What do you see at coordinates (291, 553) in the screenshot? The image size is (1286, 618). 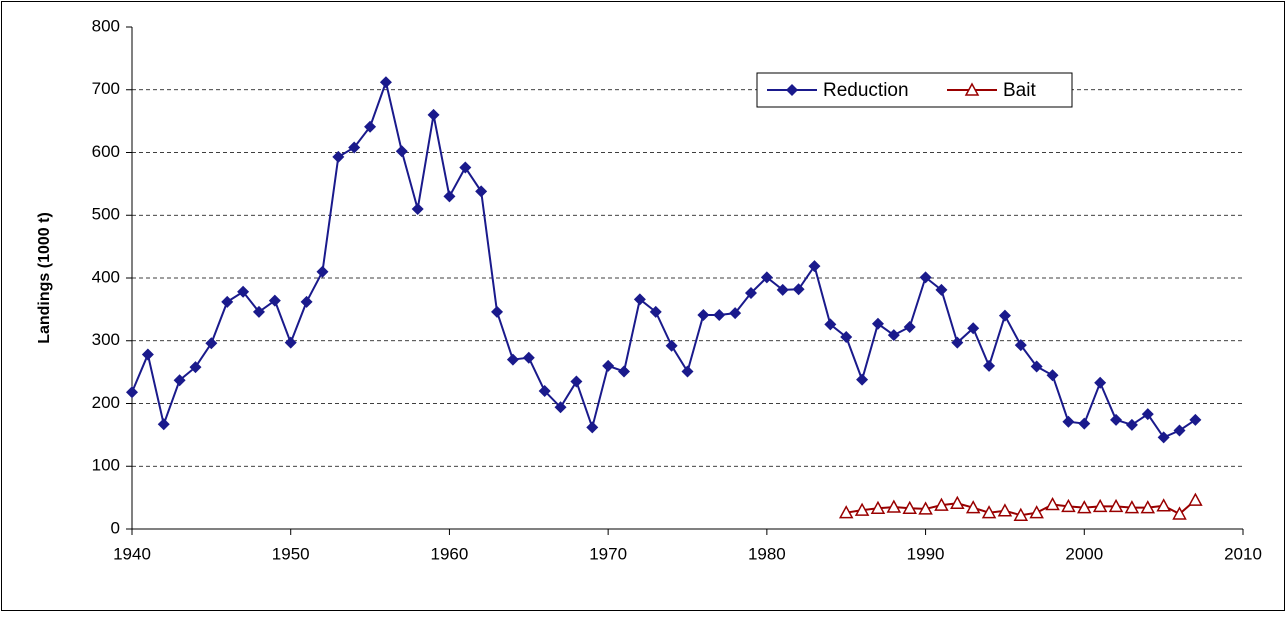 I see `x-tick-label: 1950` at bounding box center [291, 553].